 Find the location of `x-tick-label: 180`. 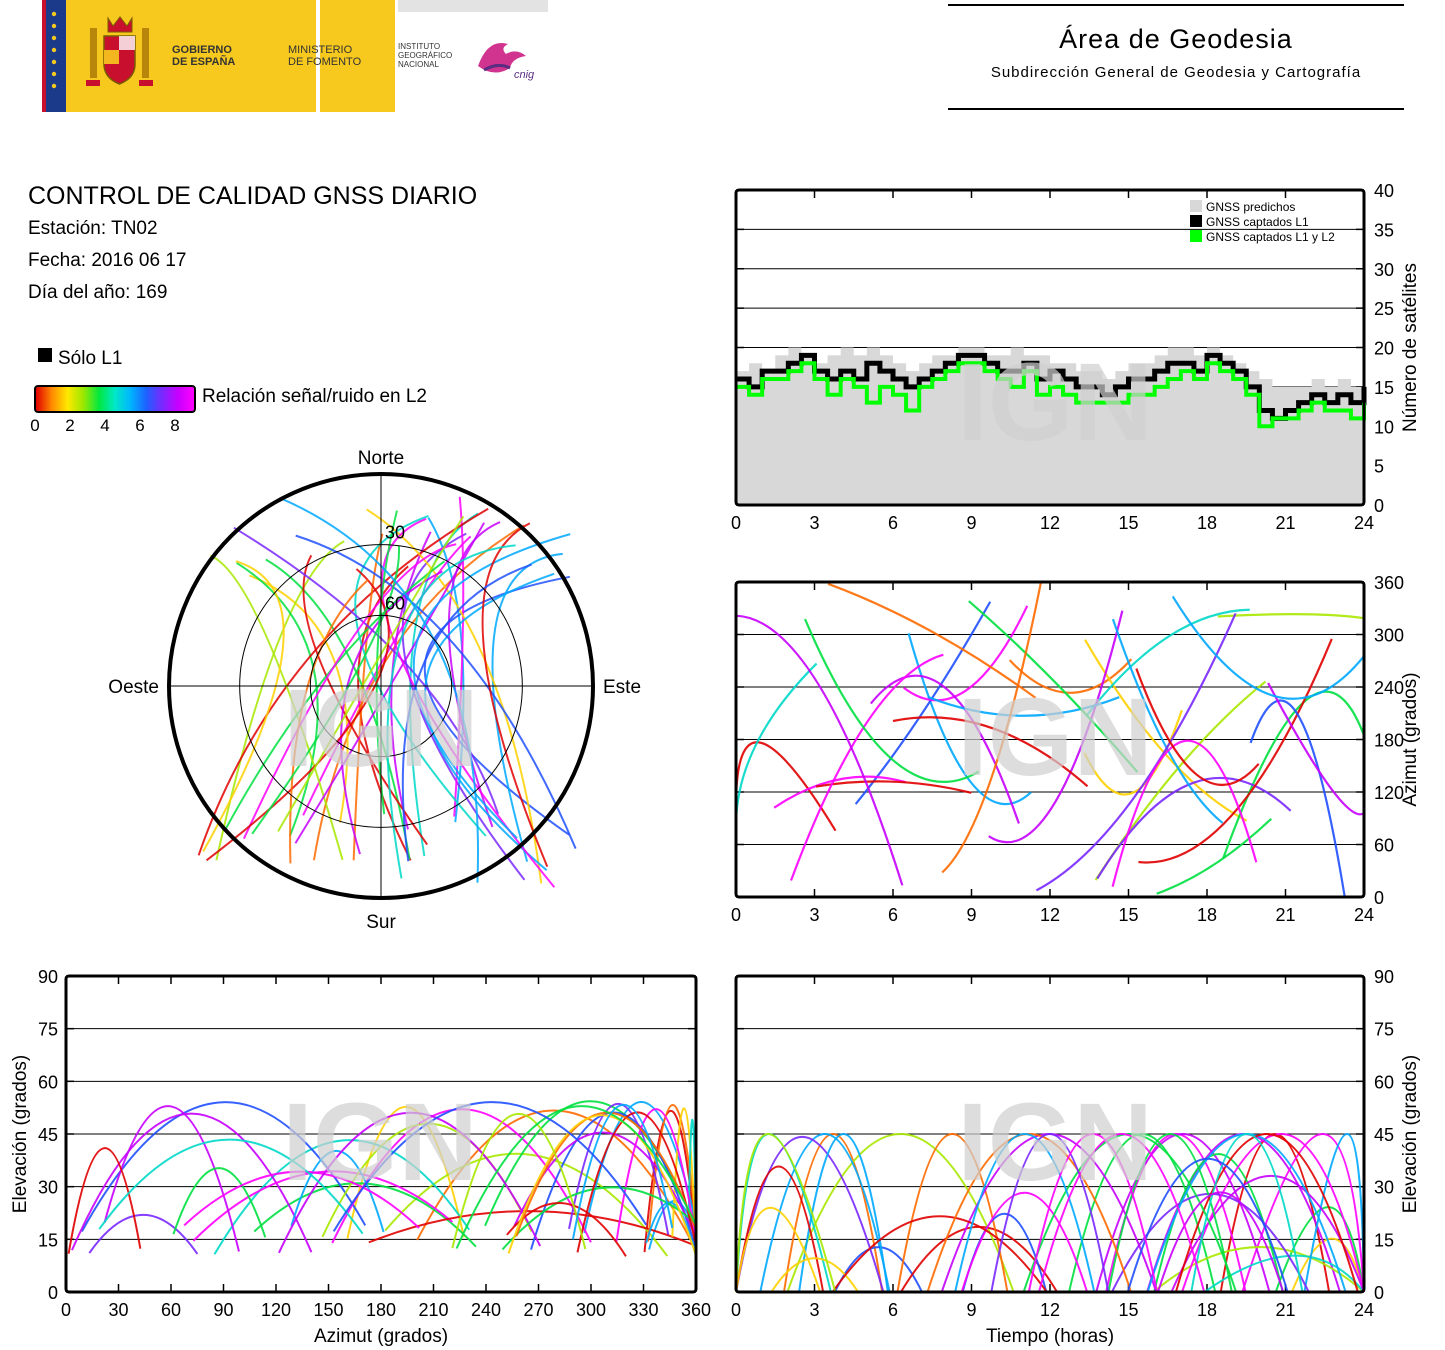

x-tick-label: 180 is located at coordinates (381, 1310).